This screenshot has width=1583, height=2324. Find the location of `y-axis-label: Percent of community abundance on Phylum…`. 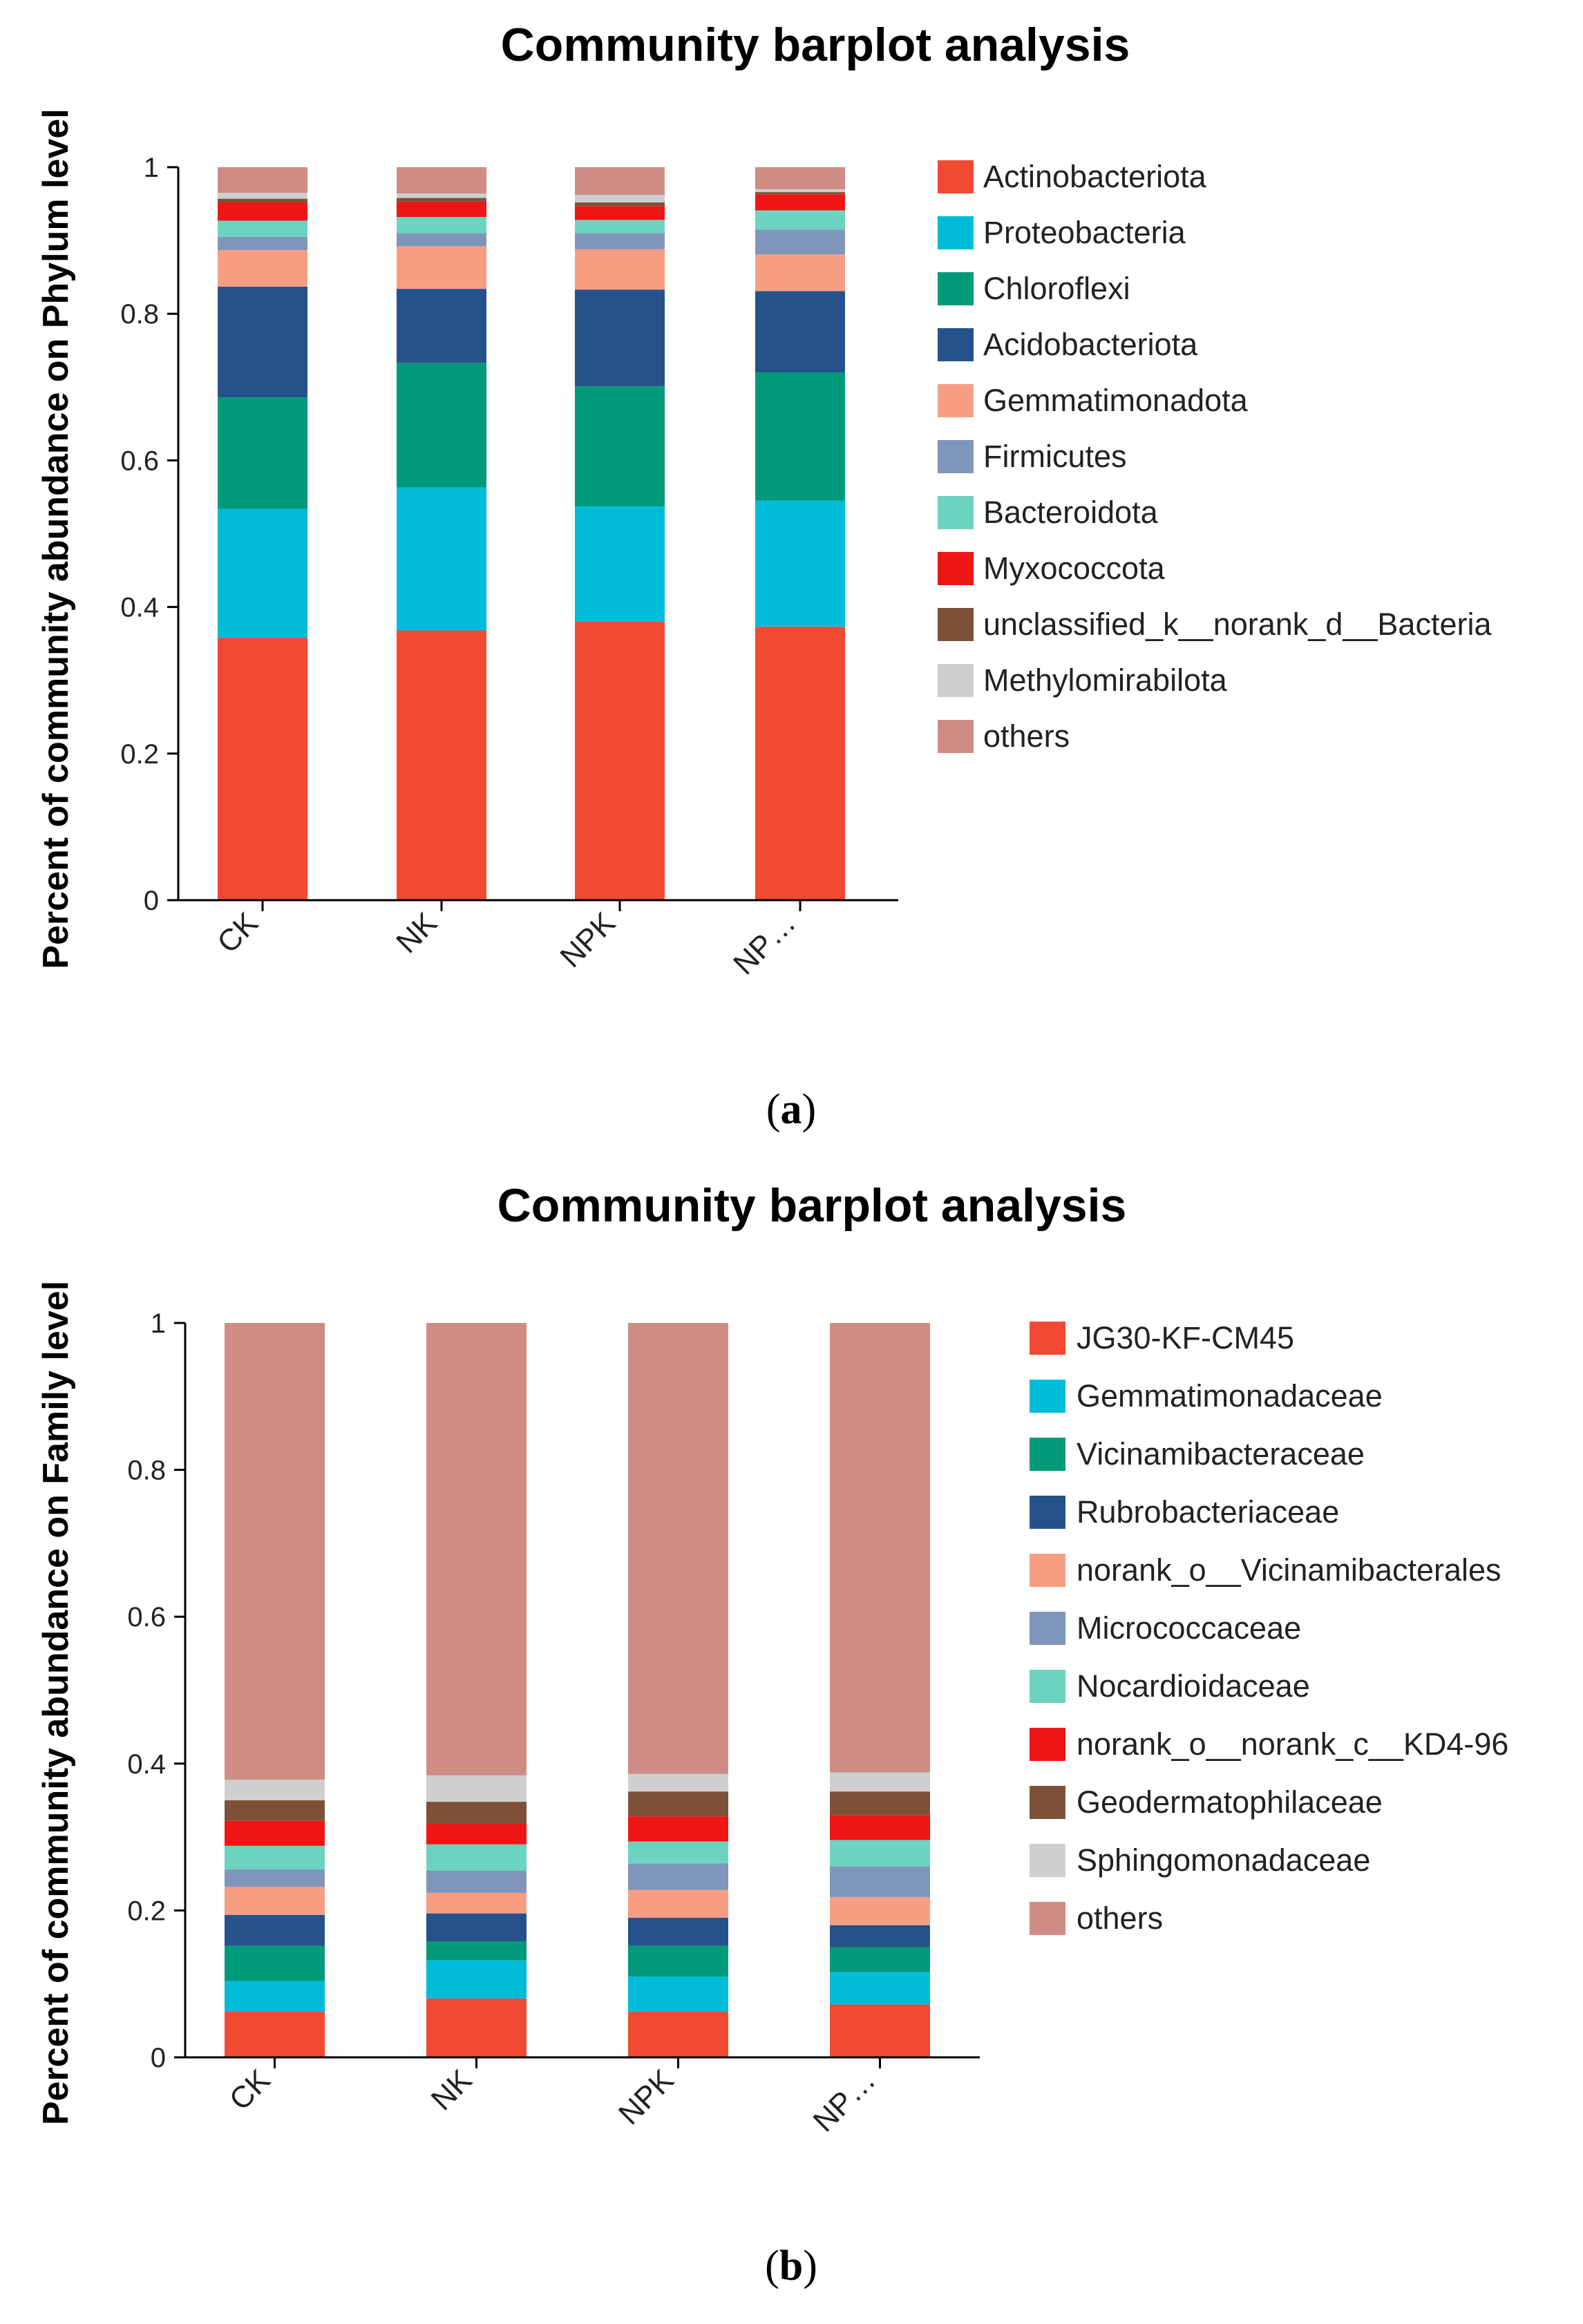

y-axis-label: Percent of community abundance on Phylum… is located at coordinates (56, 538).